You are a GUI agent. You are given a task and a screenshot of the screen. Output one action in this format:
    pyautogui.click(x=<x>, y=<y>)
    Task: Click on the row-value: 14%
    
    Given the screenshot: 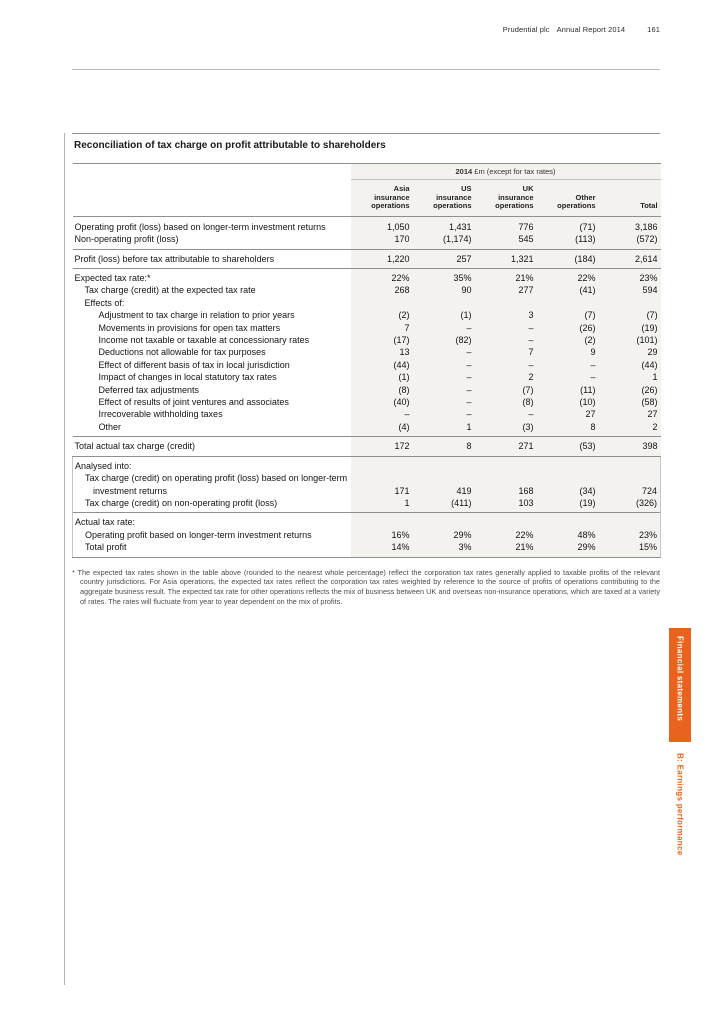 What is the action you would take?
    pyautogui.click(x=381, y=549)
    